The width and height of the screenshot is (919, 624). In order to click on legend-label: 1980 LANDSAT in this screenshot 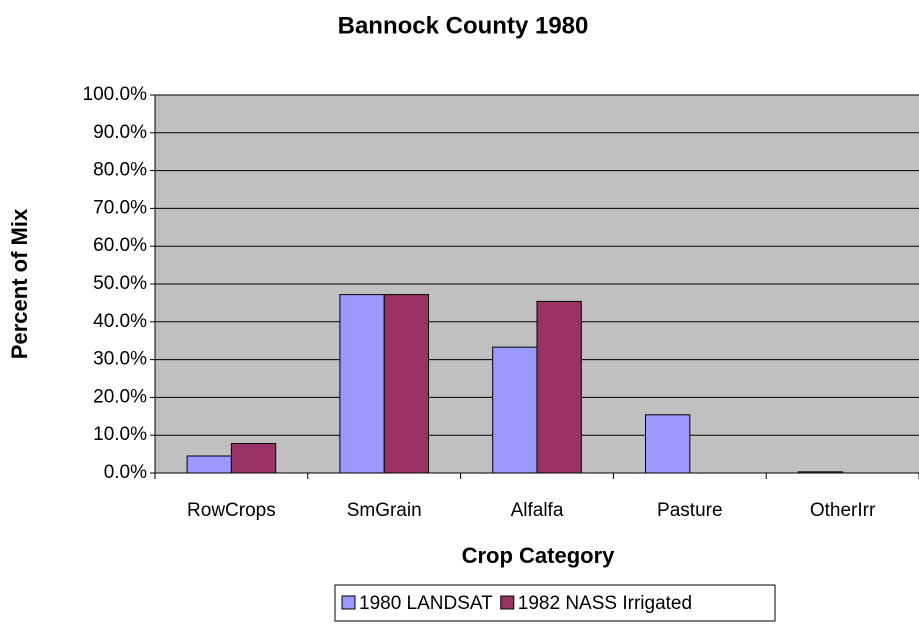, I will do `click(426, 603)`.